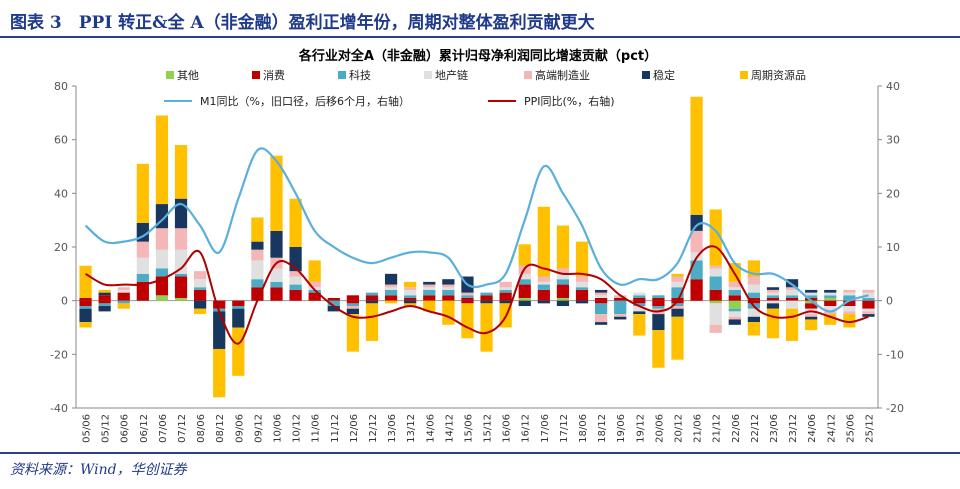 This screenshot has width=960, height=489. What do you see at coordinates (774, 428) in the screenshot?
I see `x-tick-label-36: 23/06` at bounding box center [774, 428].